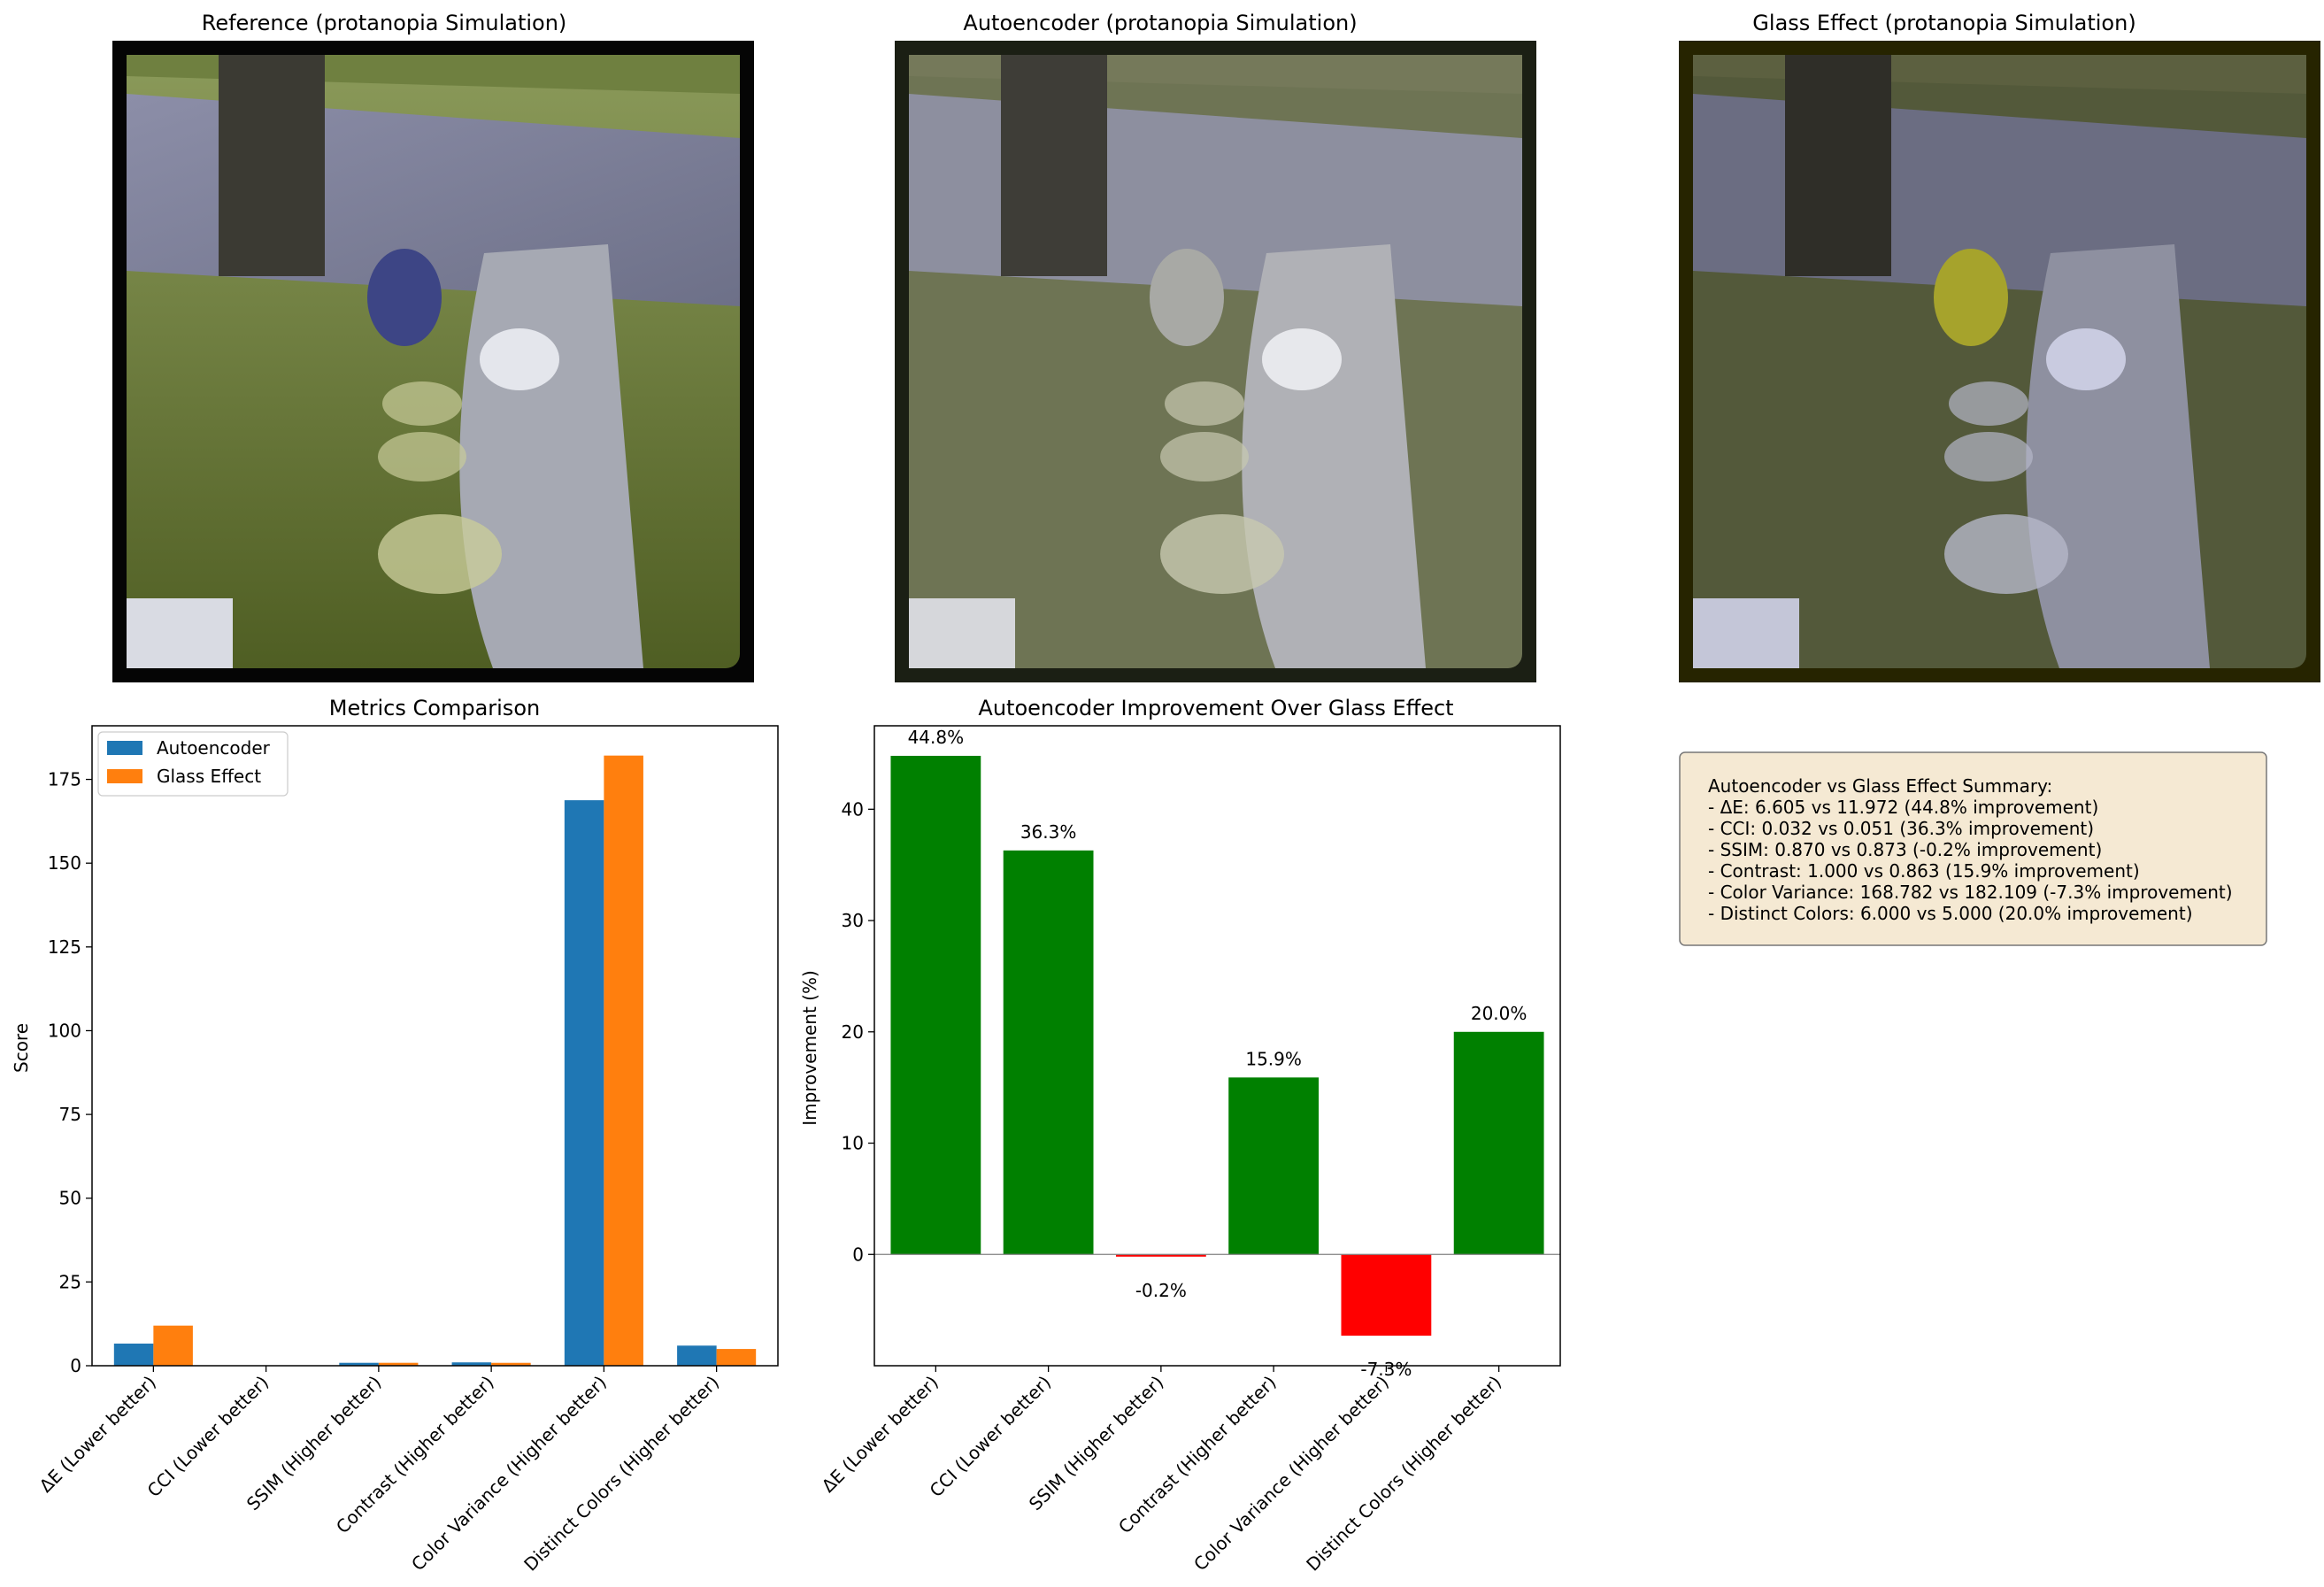 The image size is (2324, 1587). What do you see at coordinates (208, 1437) in the screenshot?
I see `chart1-xtick-label: CCI (Lower better)` at bounding box center [208, 1437].